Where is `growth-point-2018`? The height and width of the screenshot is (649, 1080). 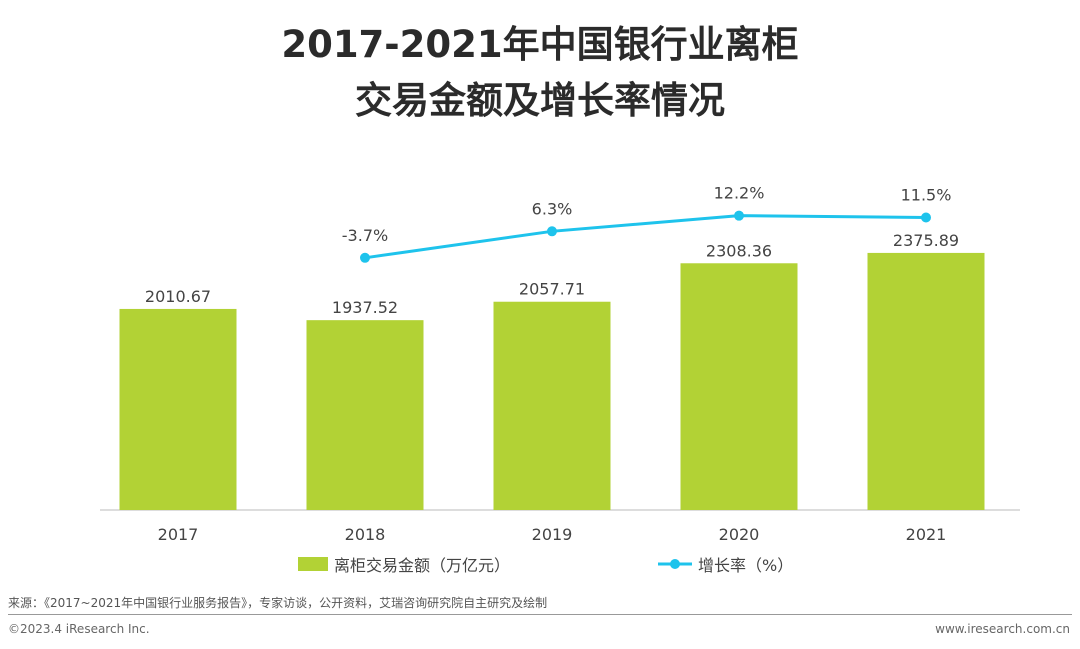
growth-point-2018 is located at coordinates (365, 257).